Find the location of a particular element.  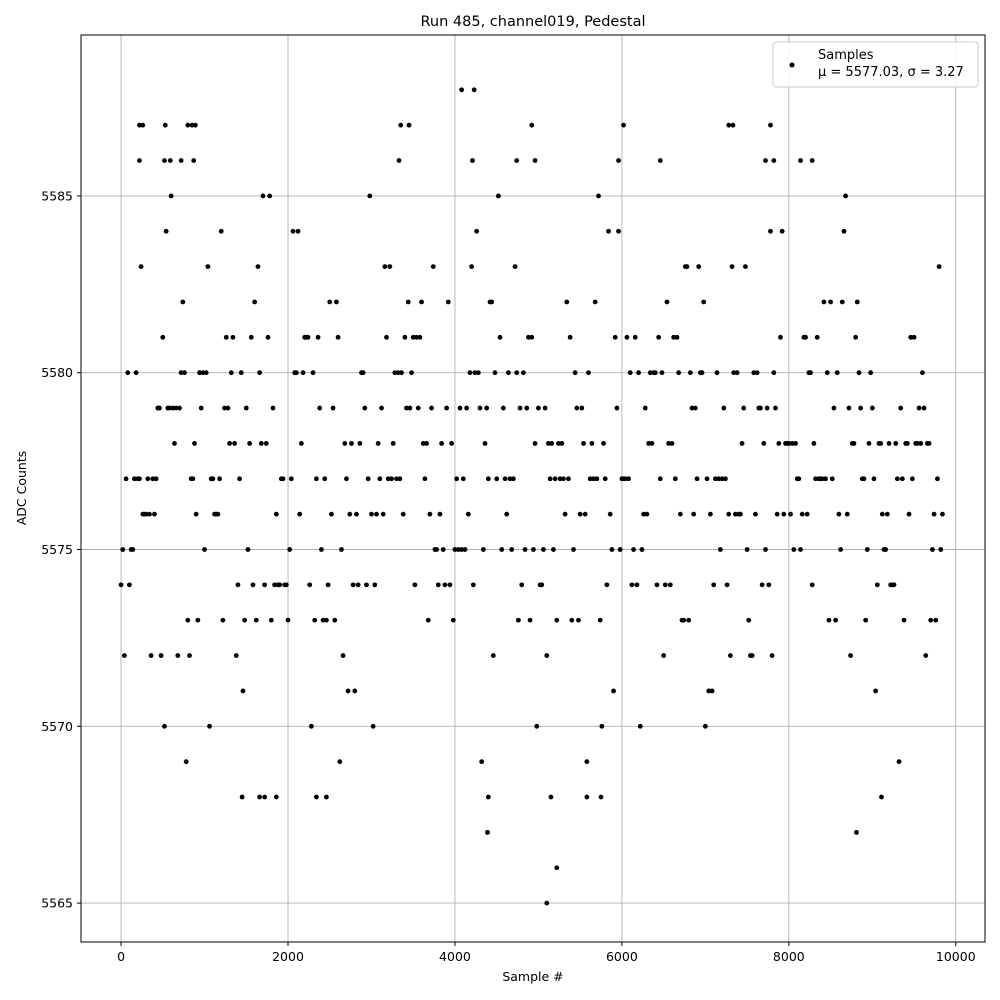

legend: Samples μ = 5577.03, σ = 3.27 is located at coordinates (875, 64).